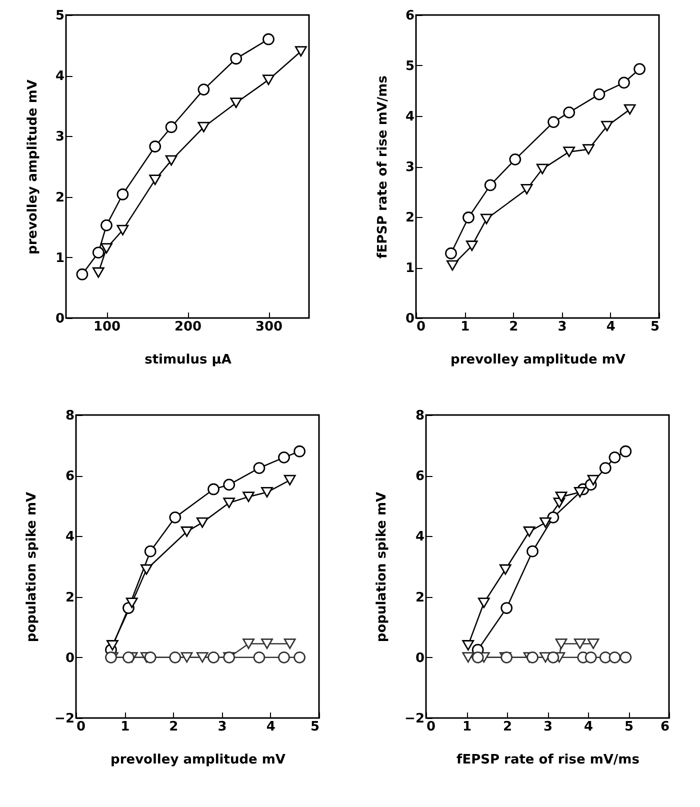 The height and width of the screenshot is (807, 700). Describe the element at coordinates (548, 760) in the screenshot. I see `x-axis-title: fEPSP rate of rise mV/ms` at that location.